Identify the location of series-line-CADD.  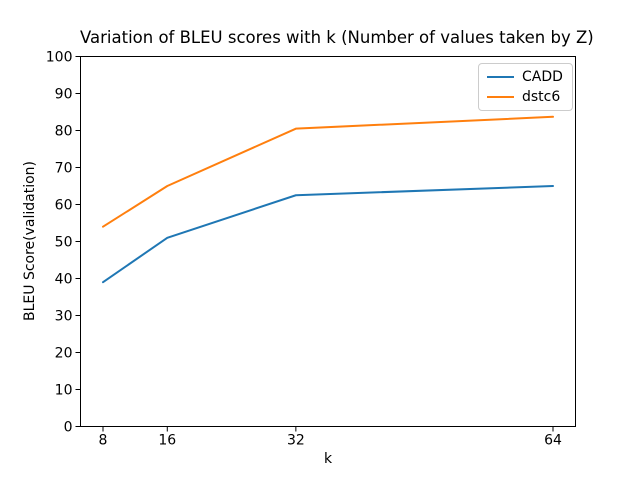
(328, 234).